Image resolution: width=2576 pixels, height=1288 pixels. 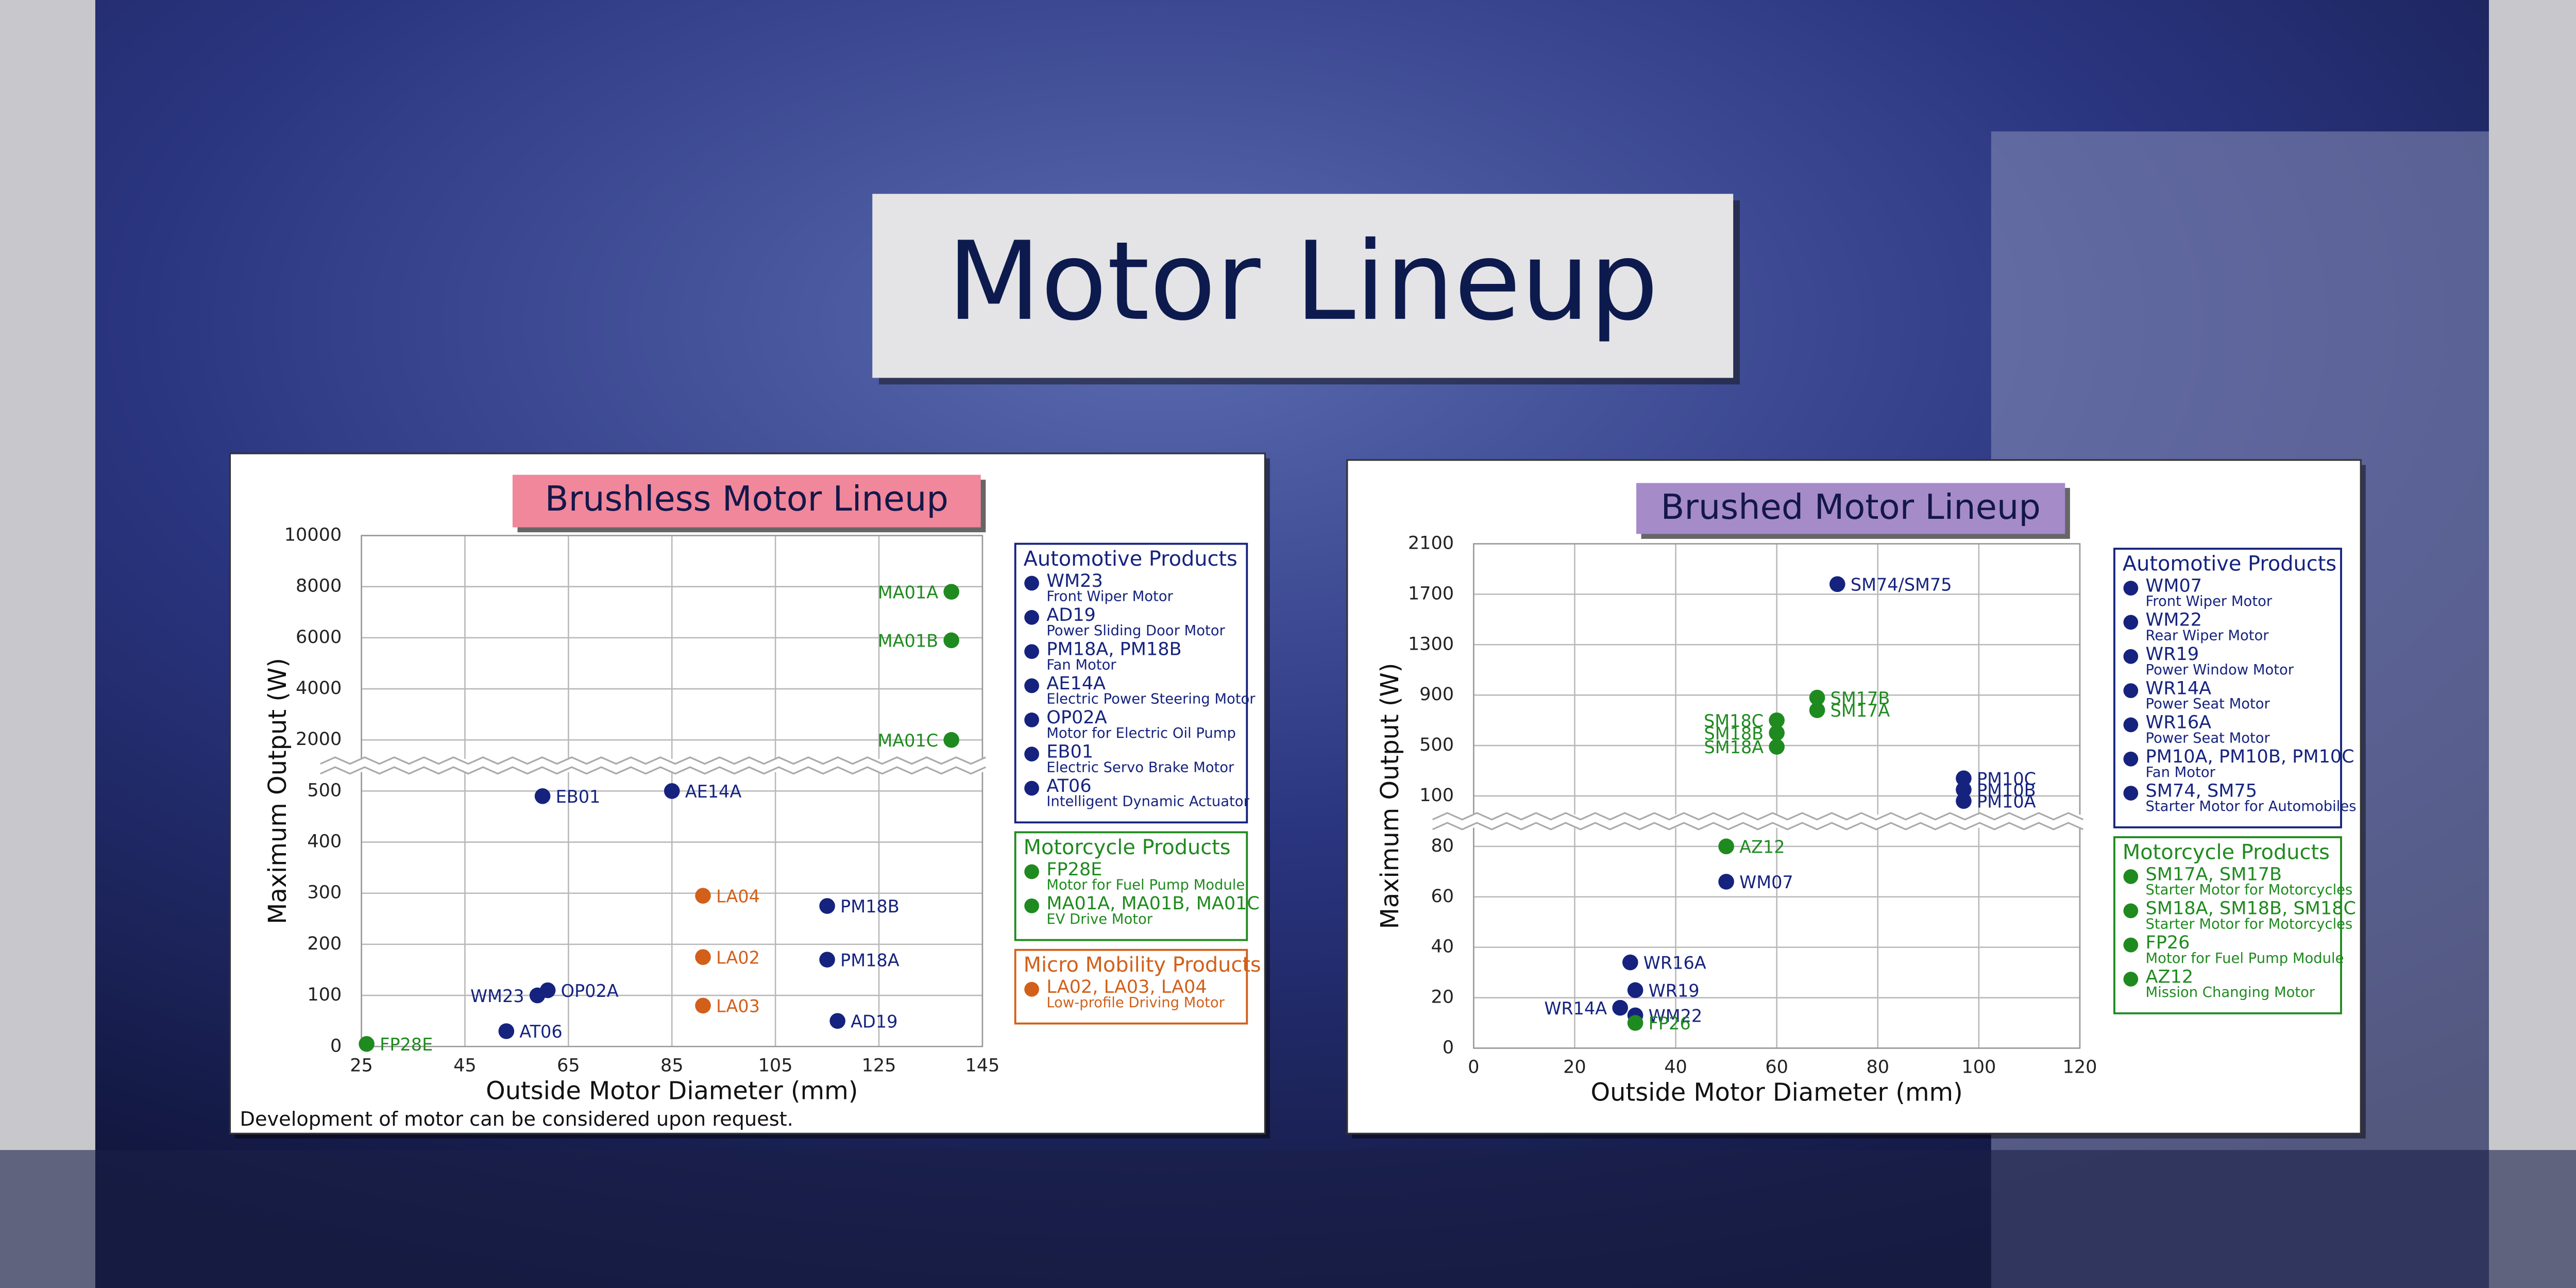 I want to click on point-label: PM10A, so click(x=2006, y=801).